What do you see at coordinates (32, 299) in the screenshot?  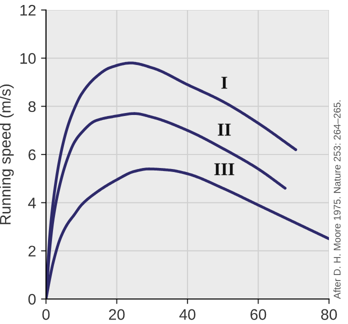 I see `y-tick-label: 0` at bounding box center [32, 299].